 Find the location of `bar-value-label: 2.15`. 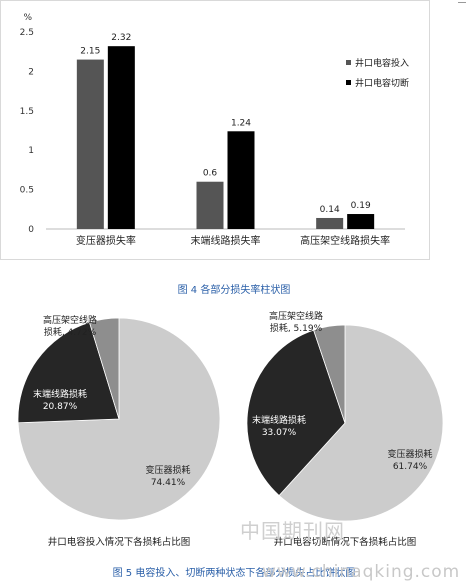

bar-value-label: 2.15 is located at coordinates (90, 52).